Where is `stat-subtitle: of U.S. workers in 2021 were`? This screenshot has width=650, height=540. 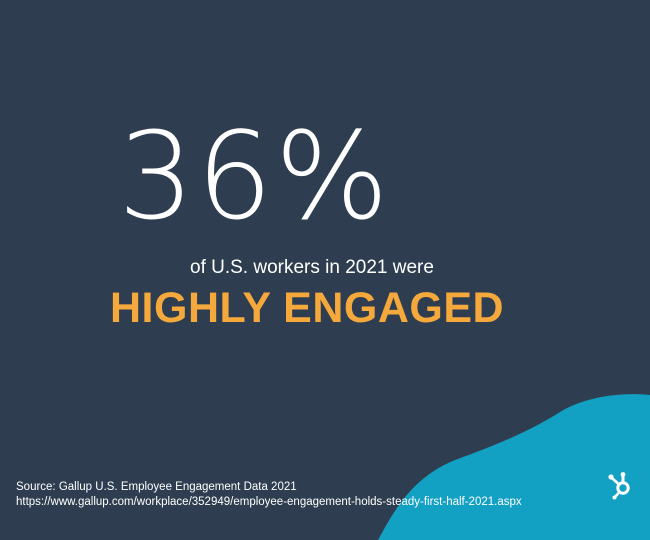 stat-subtitle: of U.S. workers in 2021 were is located at coordinates (312, 267).